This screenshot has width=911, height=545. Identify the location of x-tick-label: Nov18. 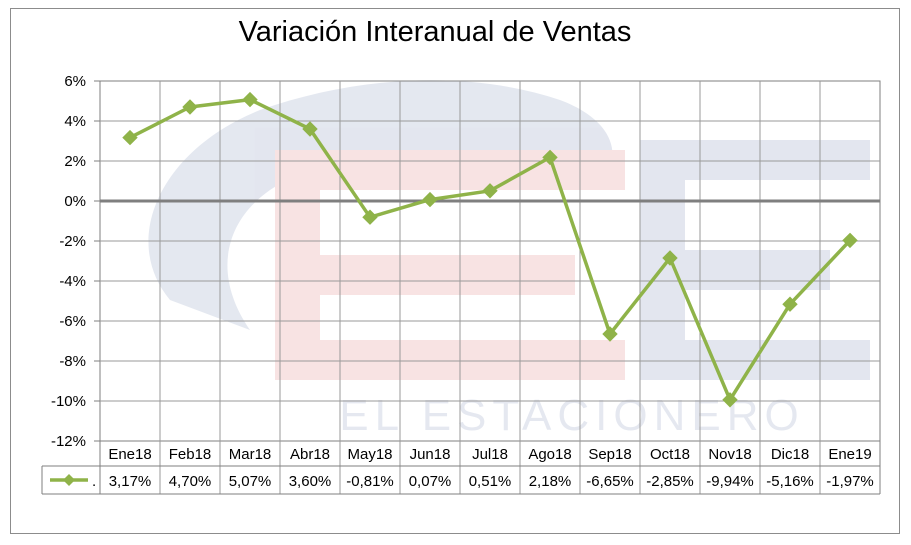
(729, 454).